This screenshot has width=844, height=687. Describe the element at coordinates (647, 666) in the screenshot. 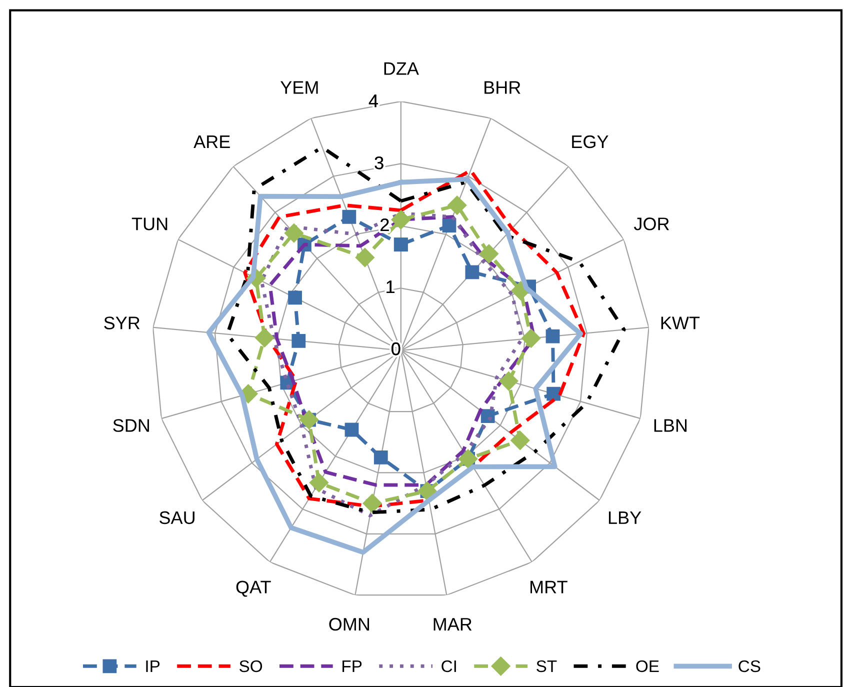

I see `legend-label: OE` at that location.